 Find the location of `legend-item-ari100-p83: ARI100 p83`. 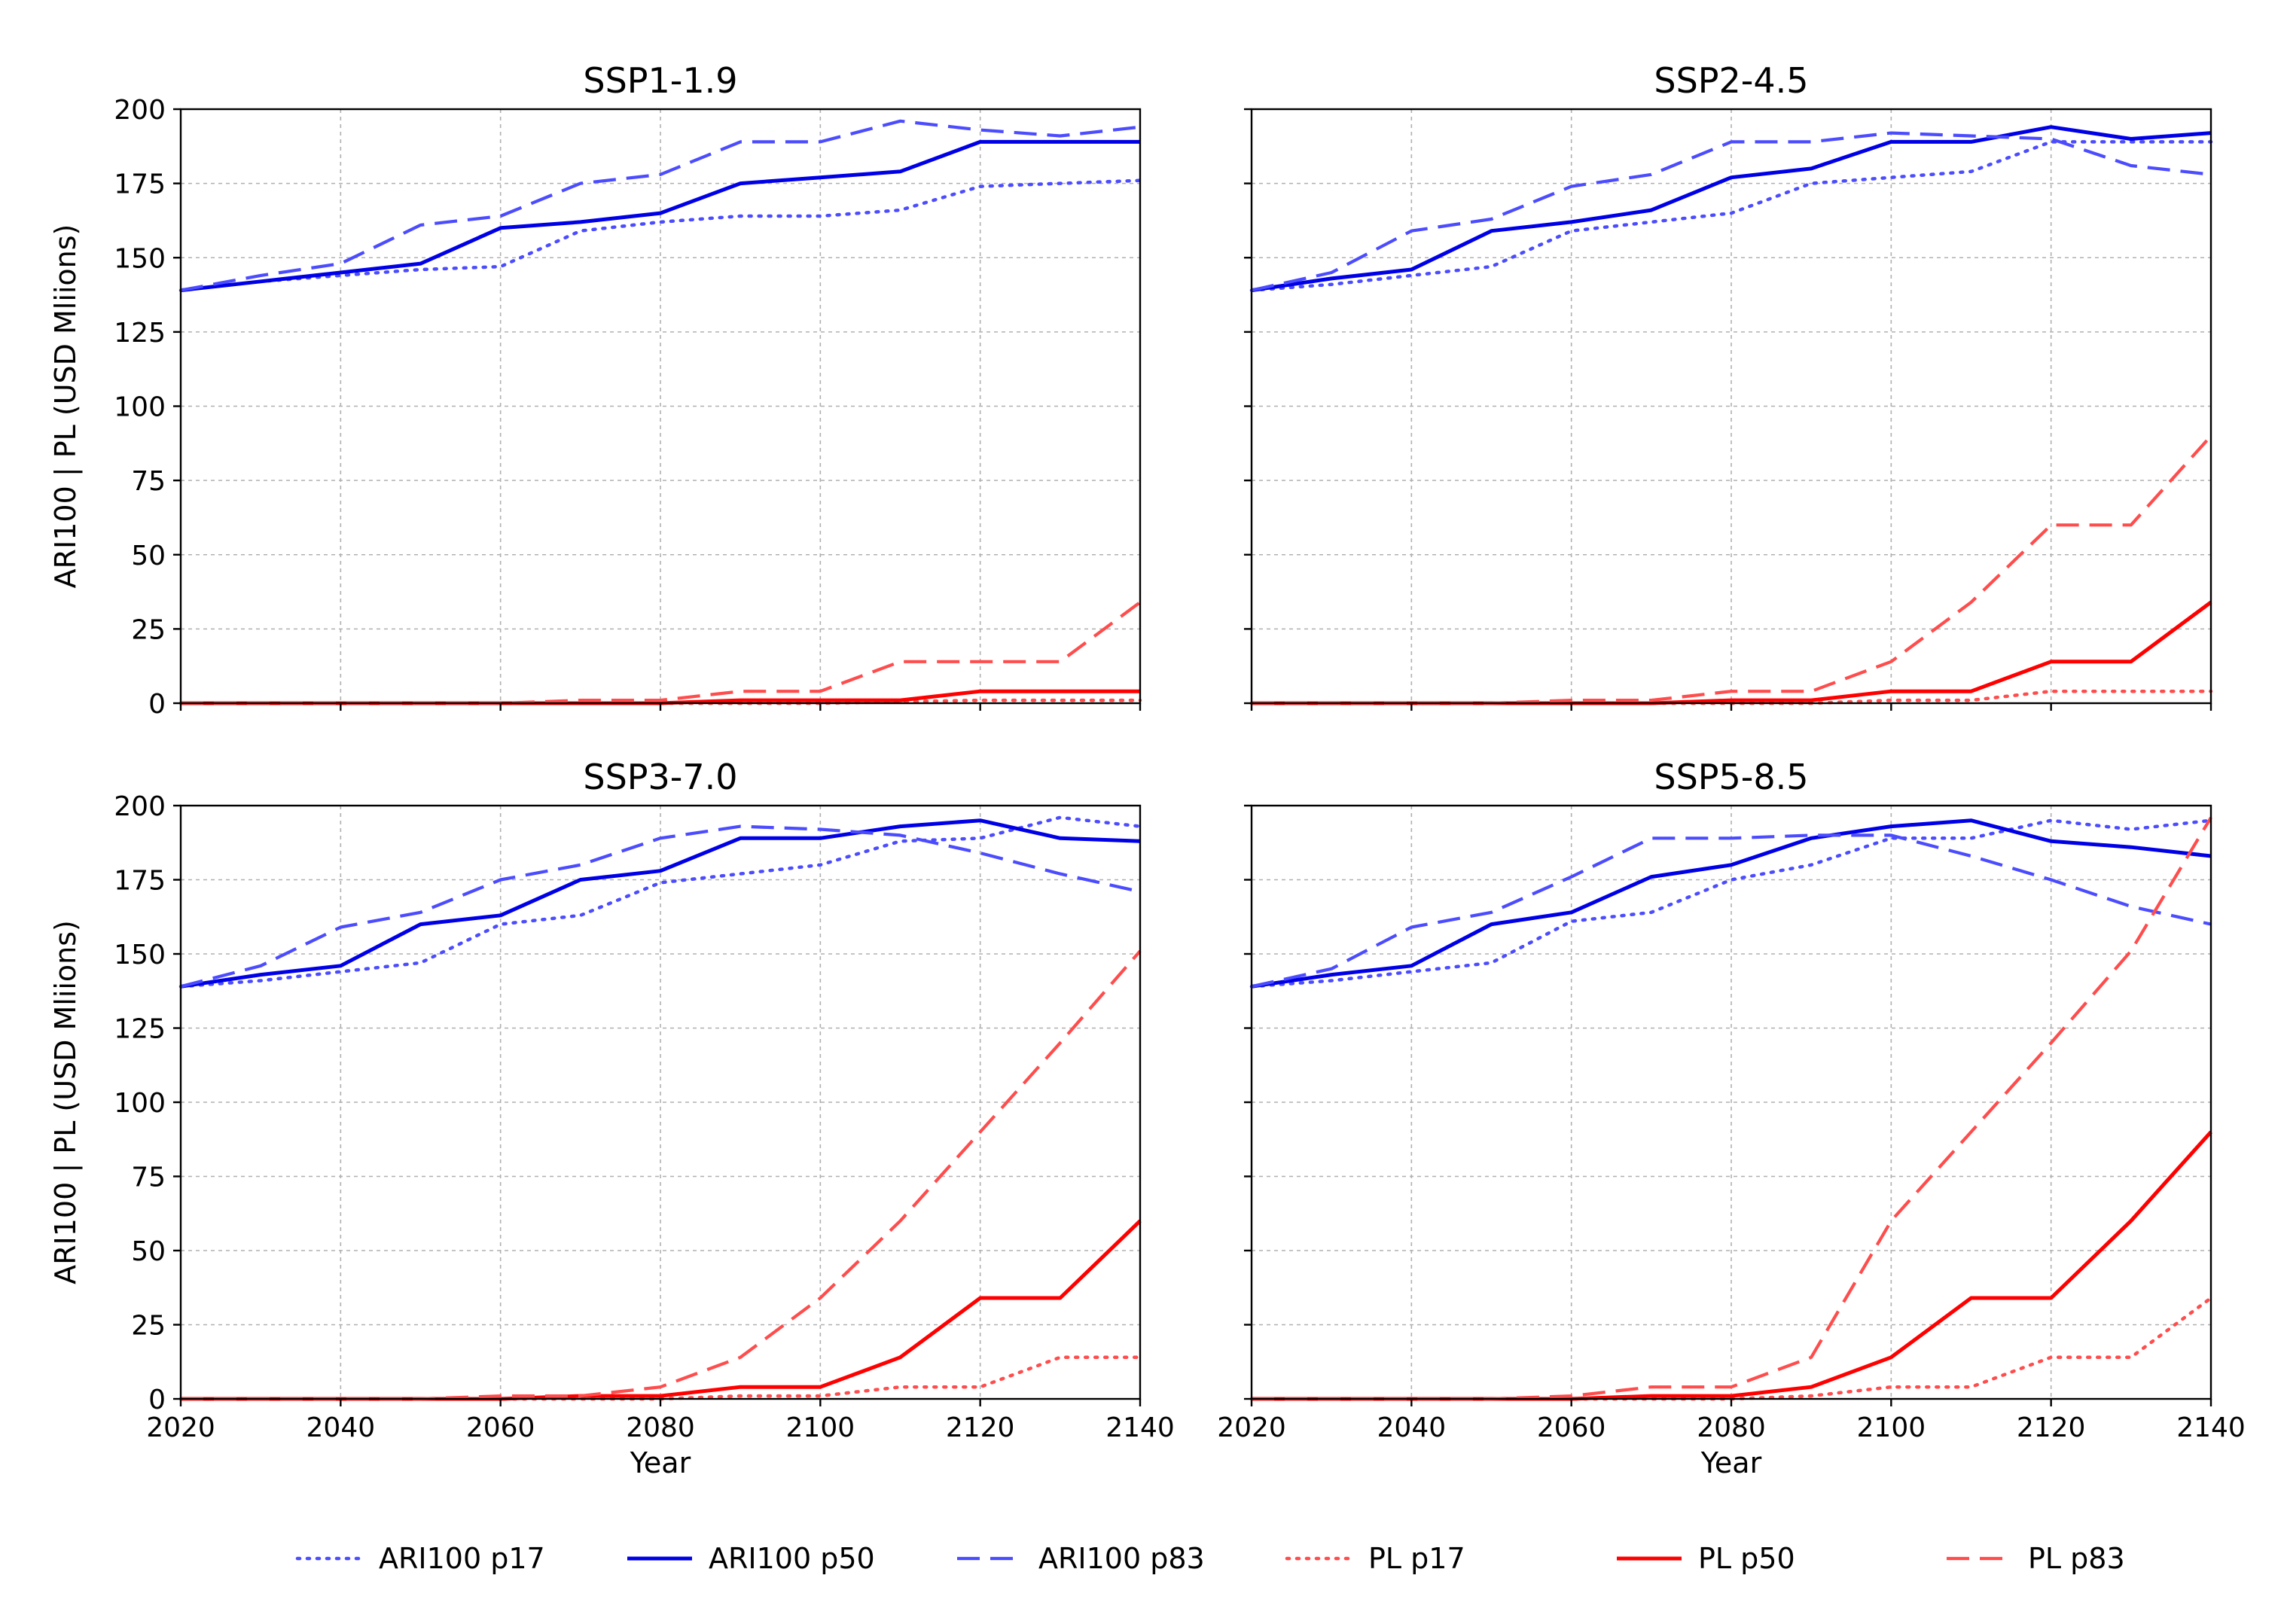

legend-item-ari100-p83: ARI100 p83 is located at coordinates (1081, 1558).